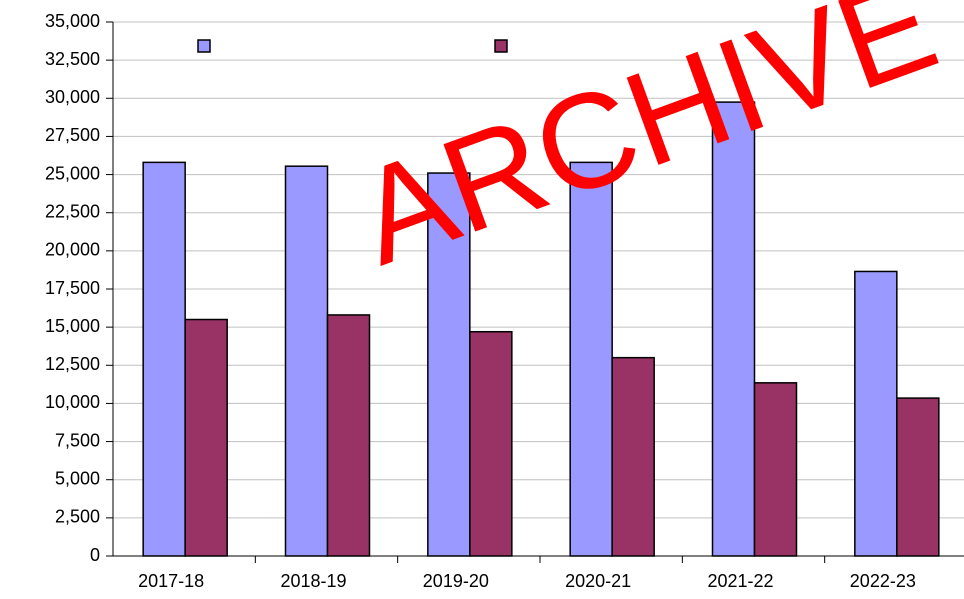  What do you see at coordinates (456, 581) in the screenshot?
I see `x-tick-label: 2019-20` at bounding box center [456, 581].